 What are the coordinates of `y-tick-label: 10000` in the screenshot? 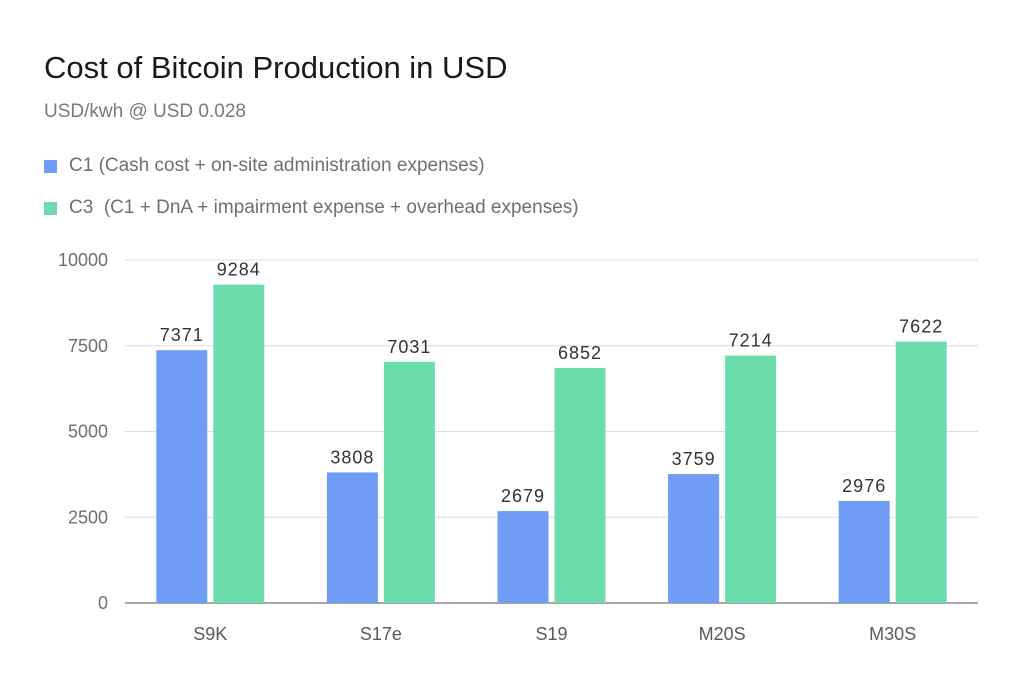 It's located at (83, 260).